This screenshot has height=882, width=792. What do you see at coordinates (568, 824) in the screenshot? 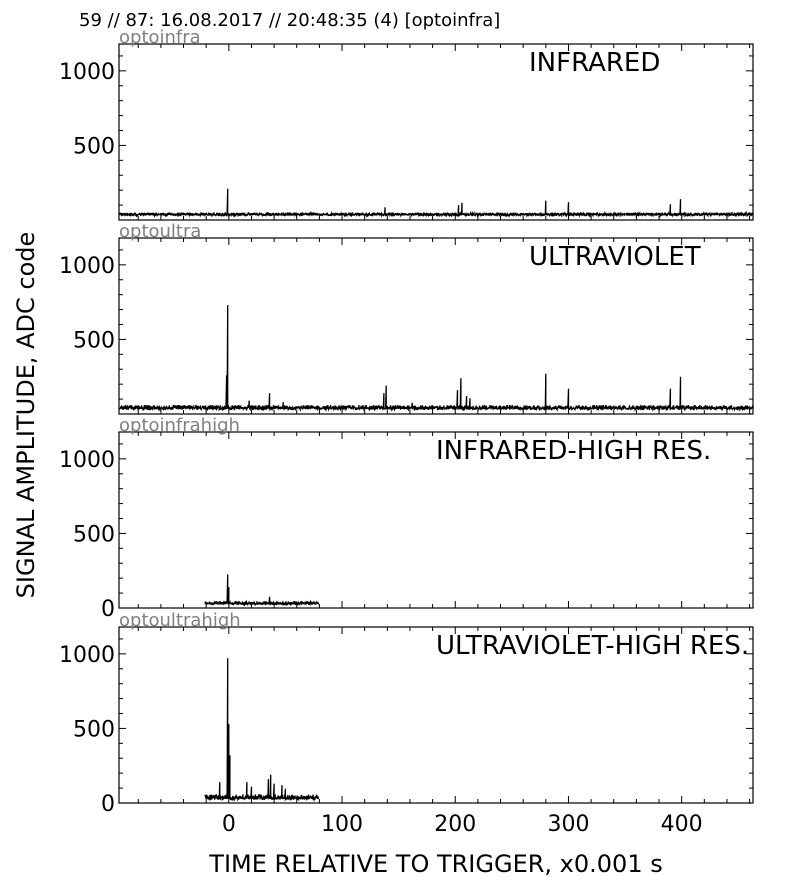
I see `x-tick-label: 300` at bounding box center [568, 824].